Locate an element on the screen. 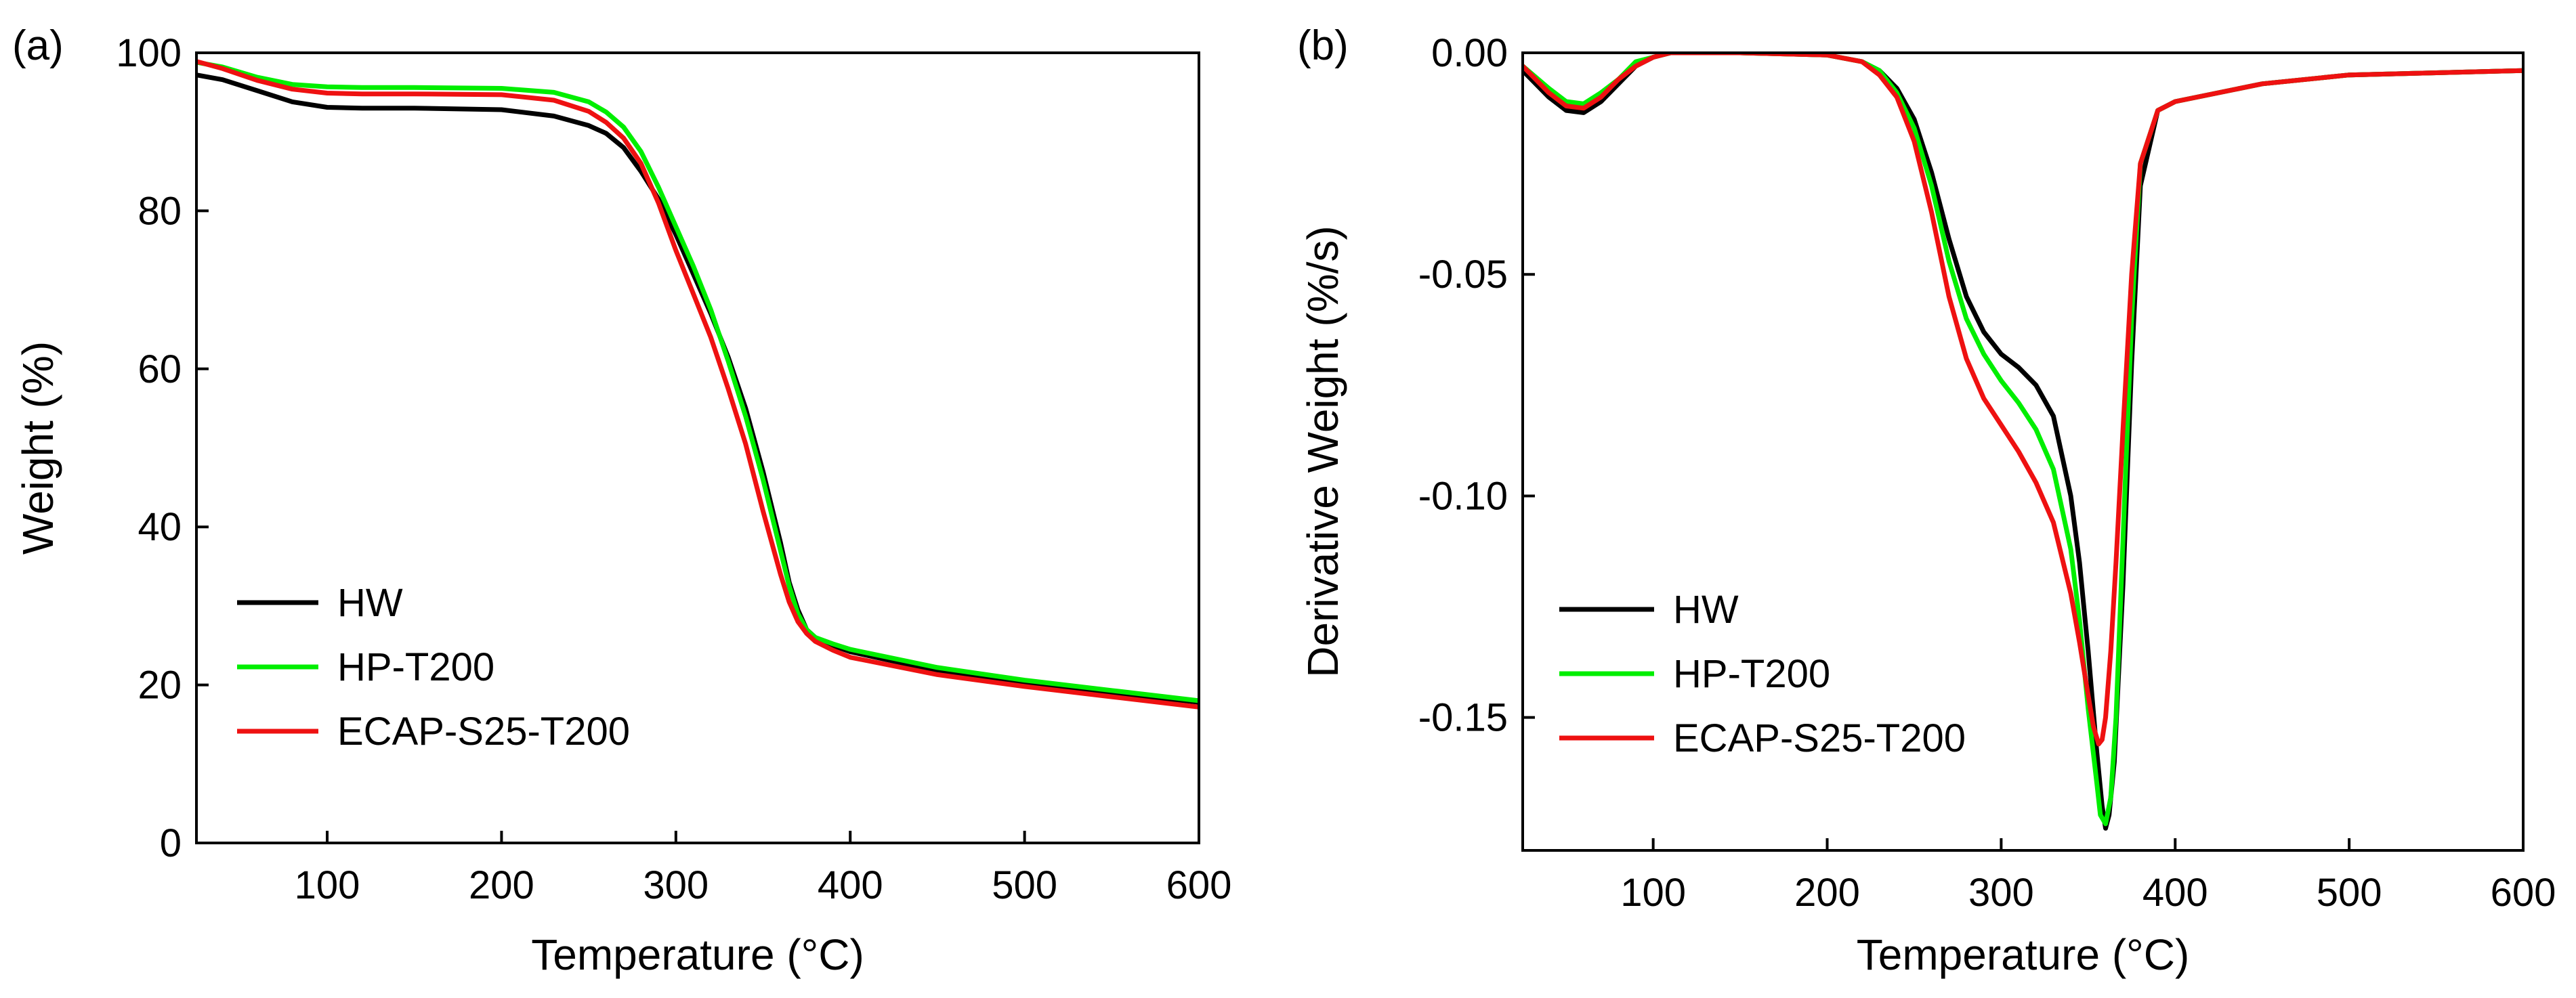 This screenshot has height=998, width=2576. panel-label: (a) is located at coordinates (38, 45).